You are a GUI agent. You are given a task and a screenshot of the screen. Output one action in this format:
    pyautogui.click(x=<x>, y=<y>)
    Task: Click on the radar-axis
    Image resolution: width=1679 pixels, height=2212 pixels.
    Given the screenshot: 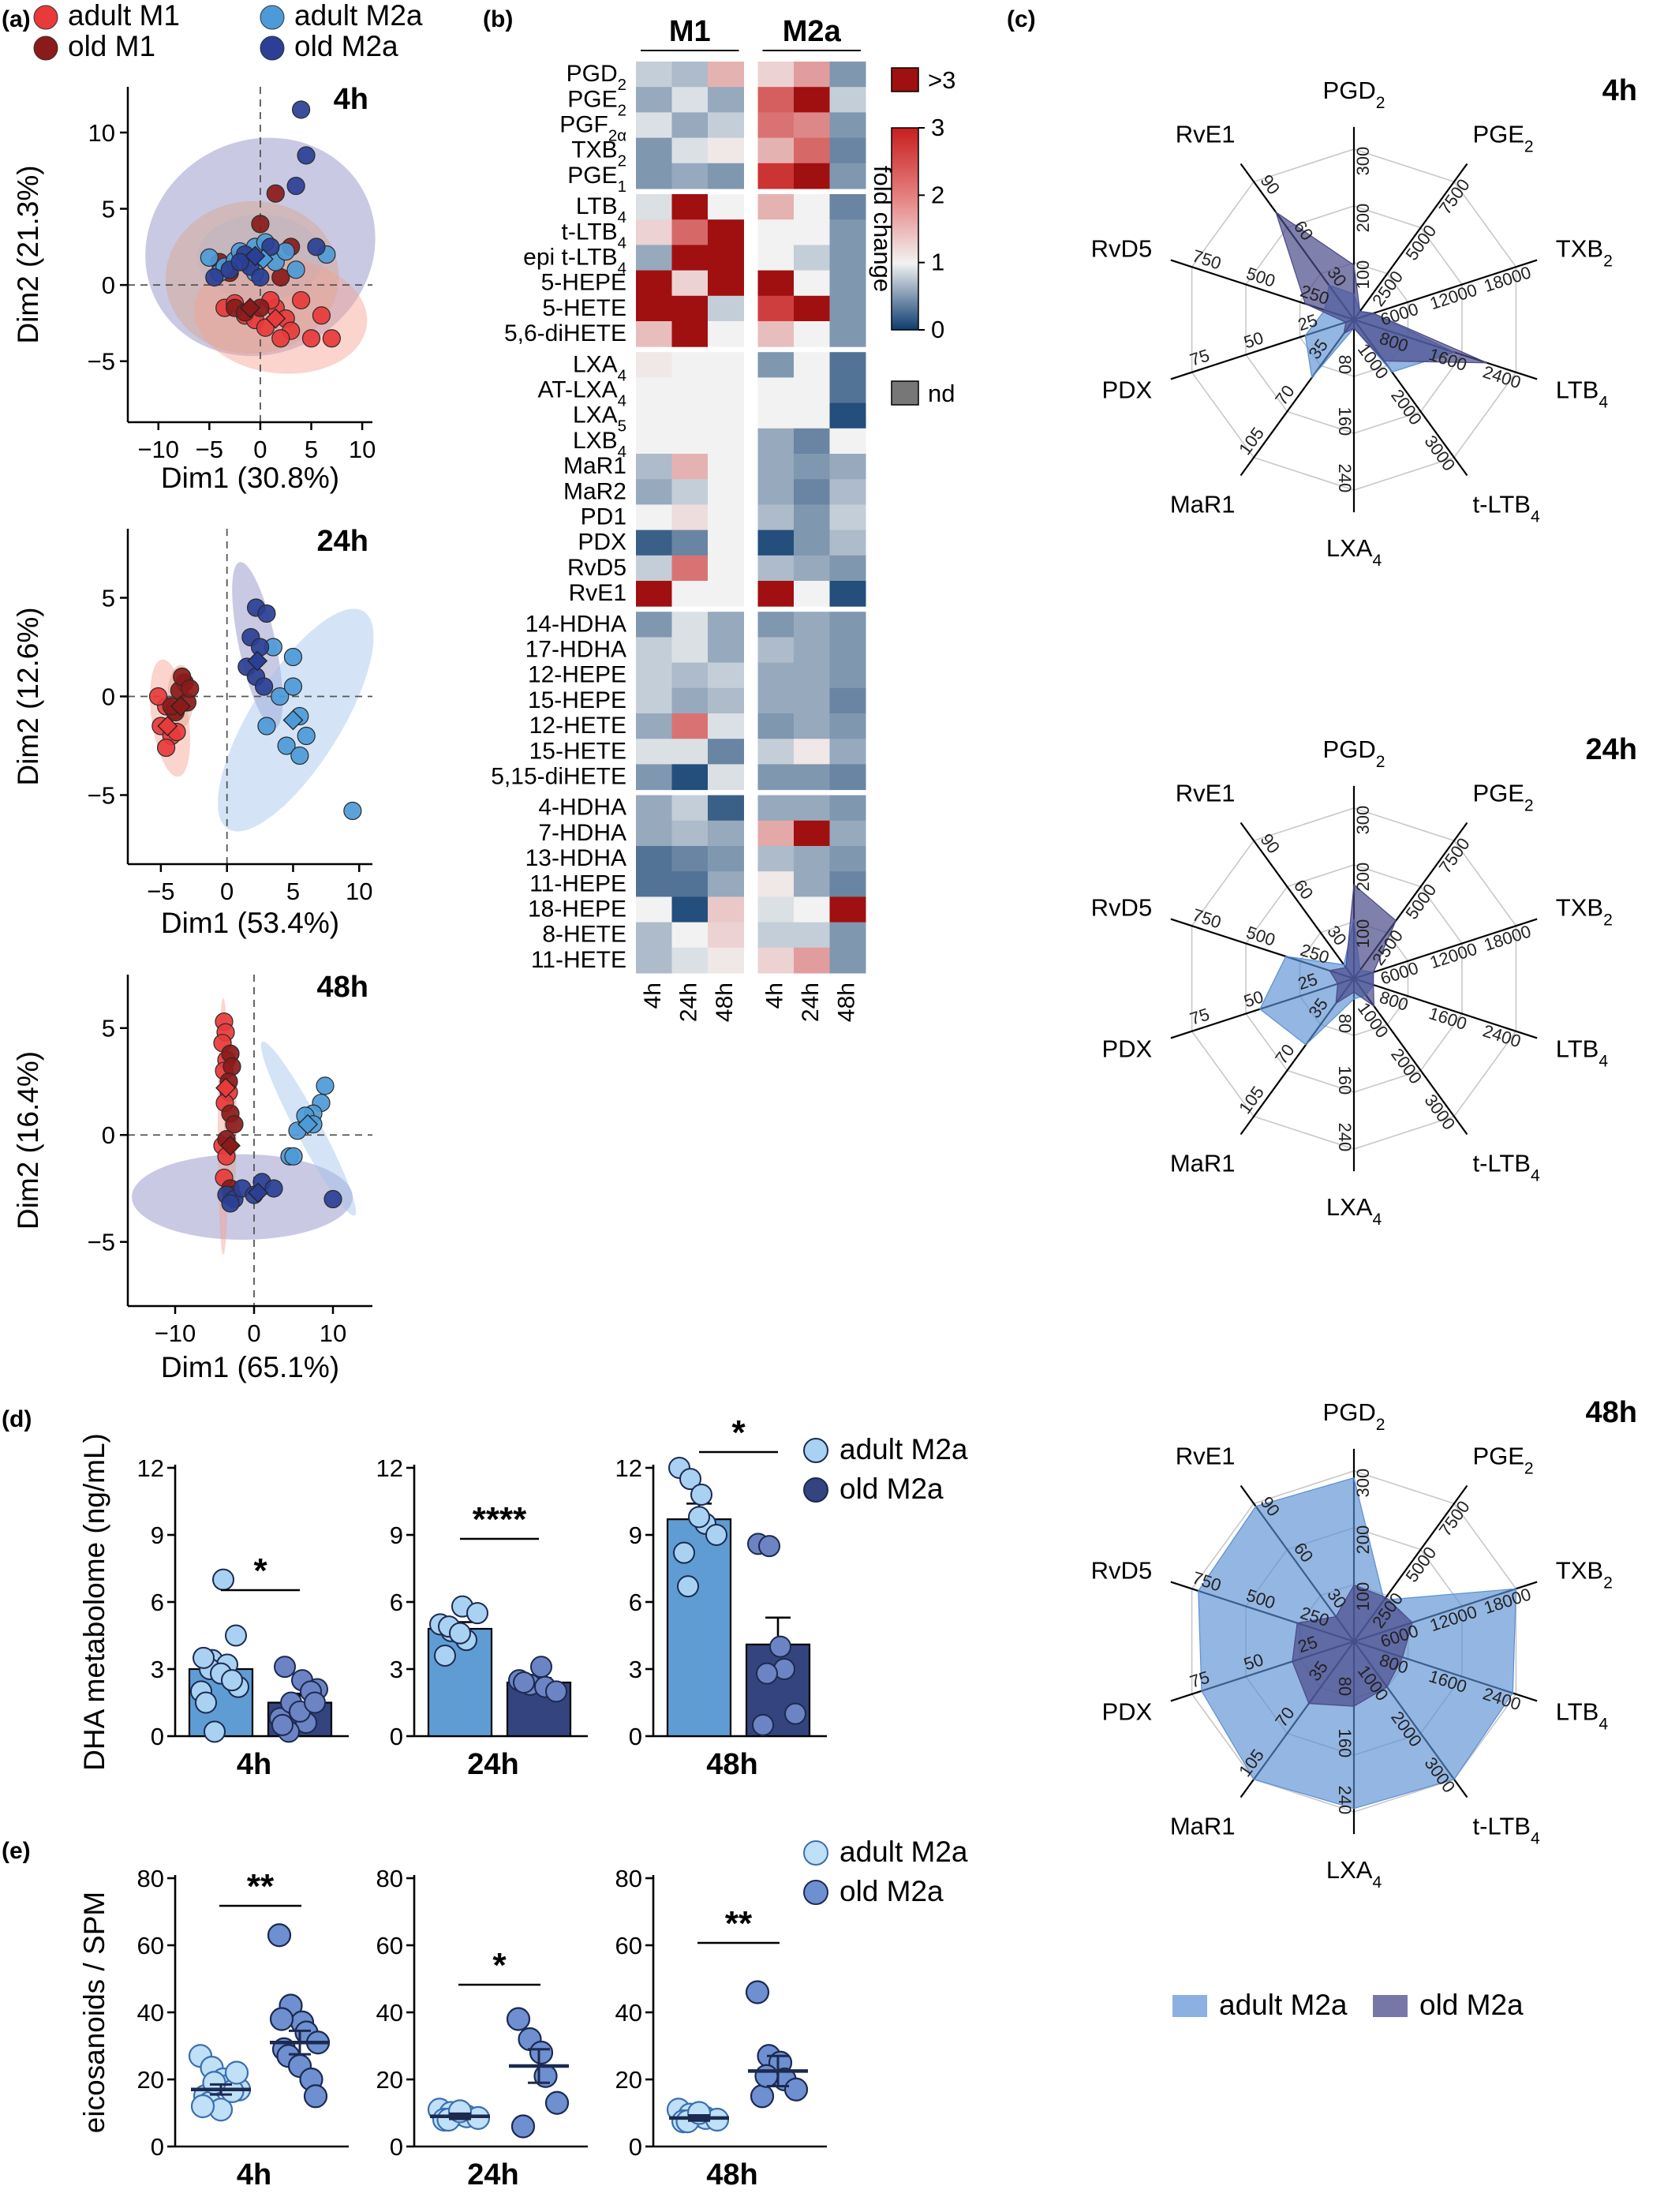 What is the action you would take?
    pyautogui.click(x=1445, y=290)
    